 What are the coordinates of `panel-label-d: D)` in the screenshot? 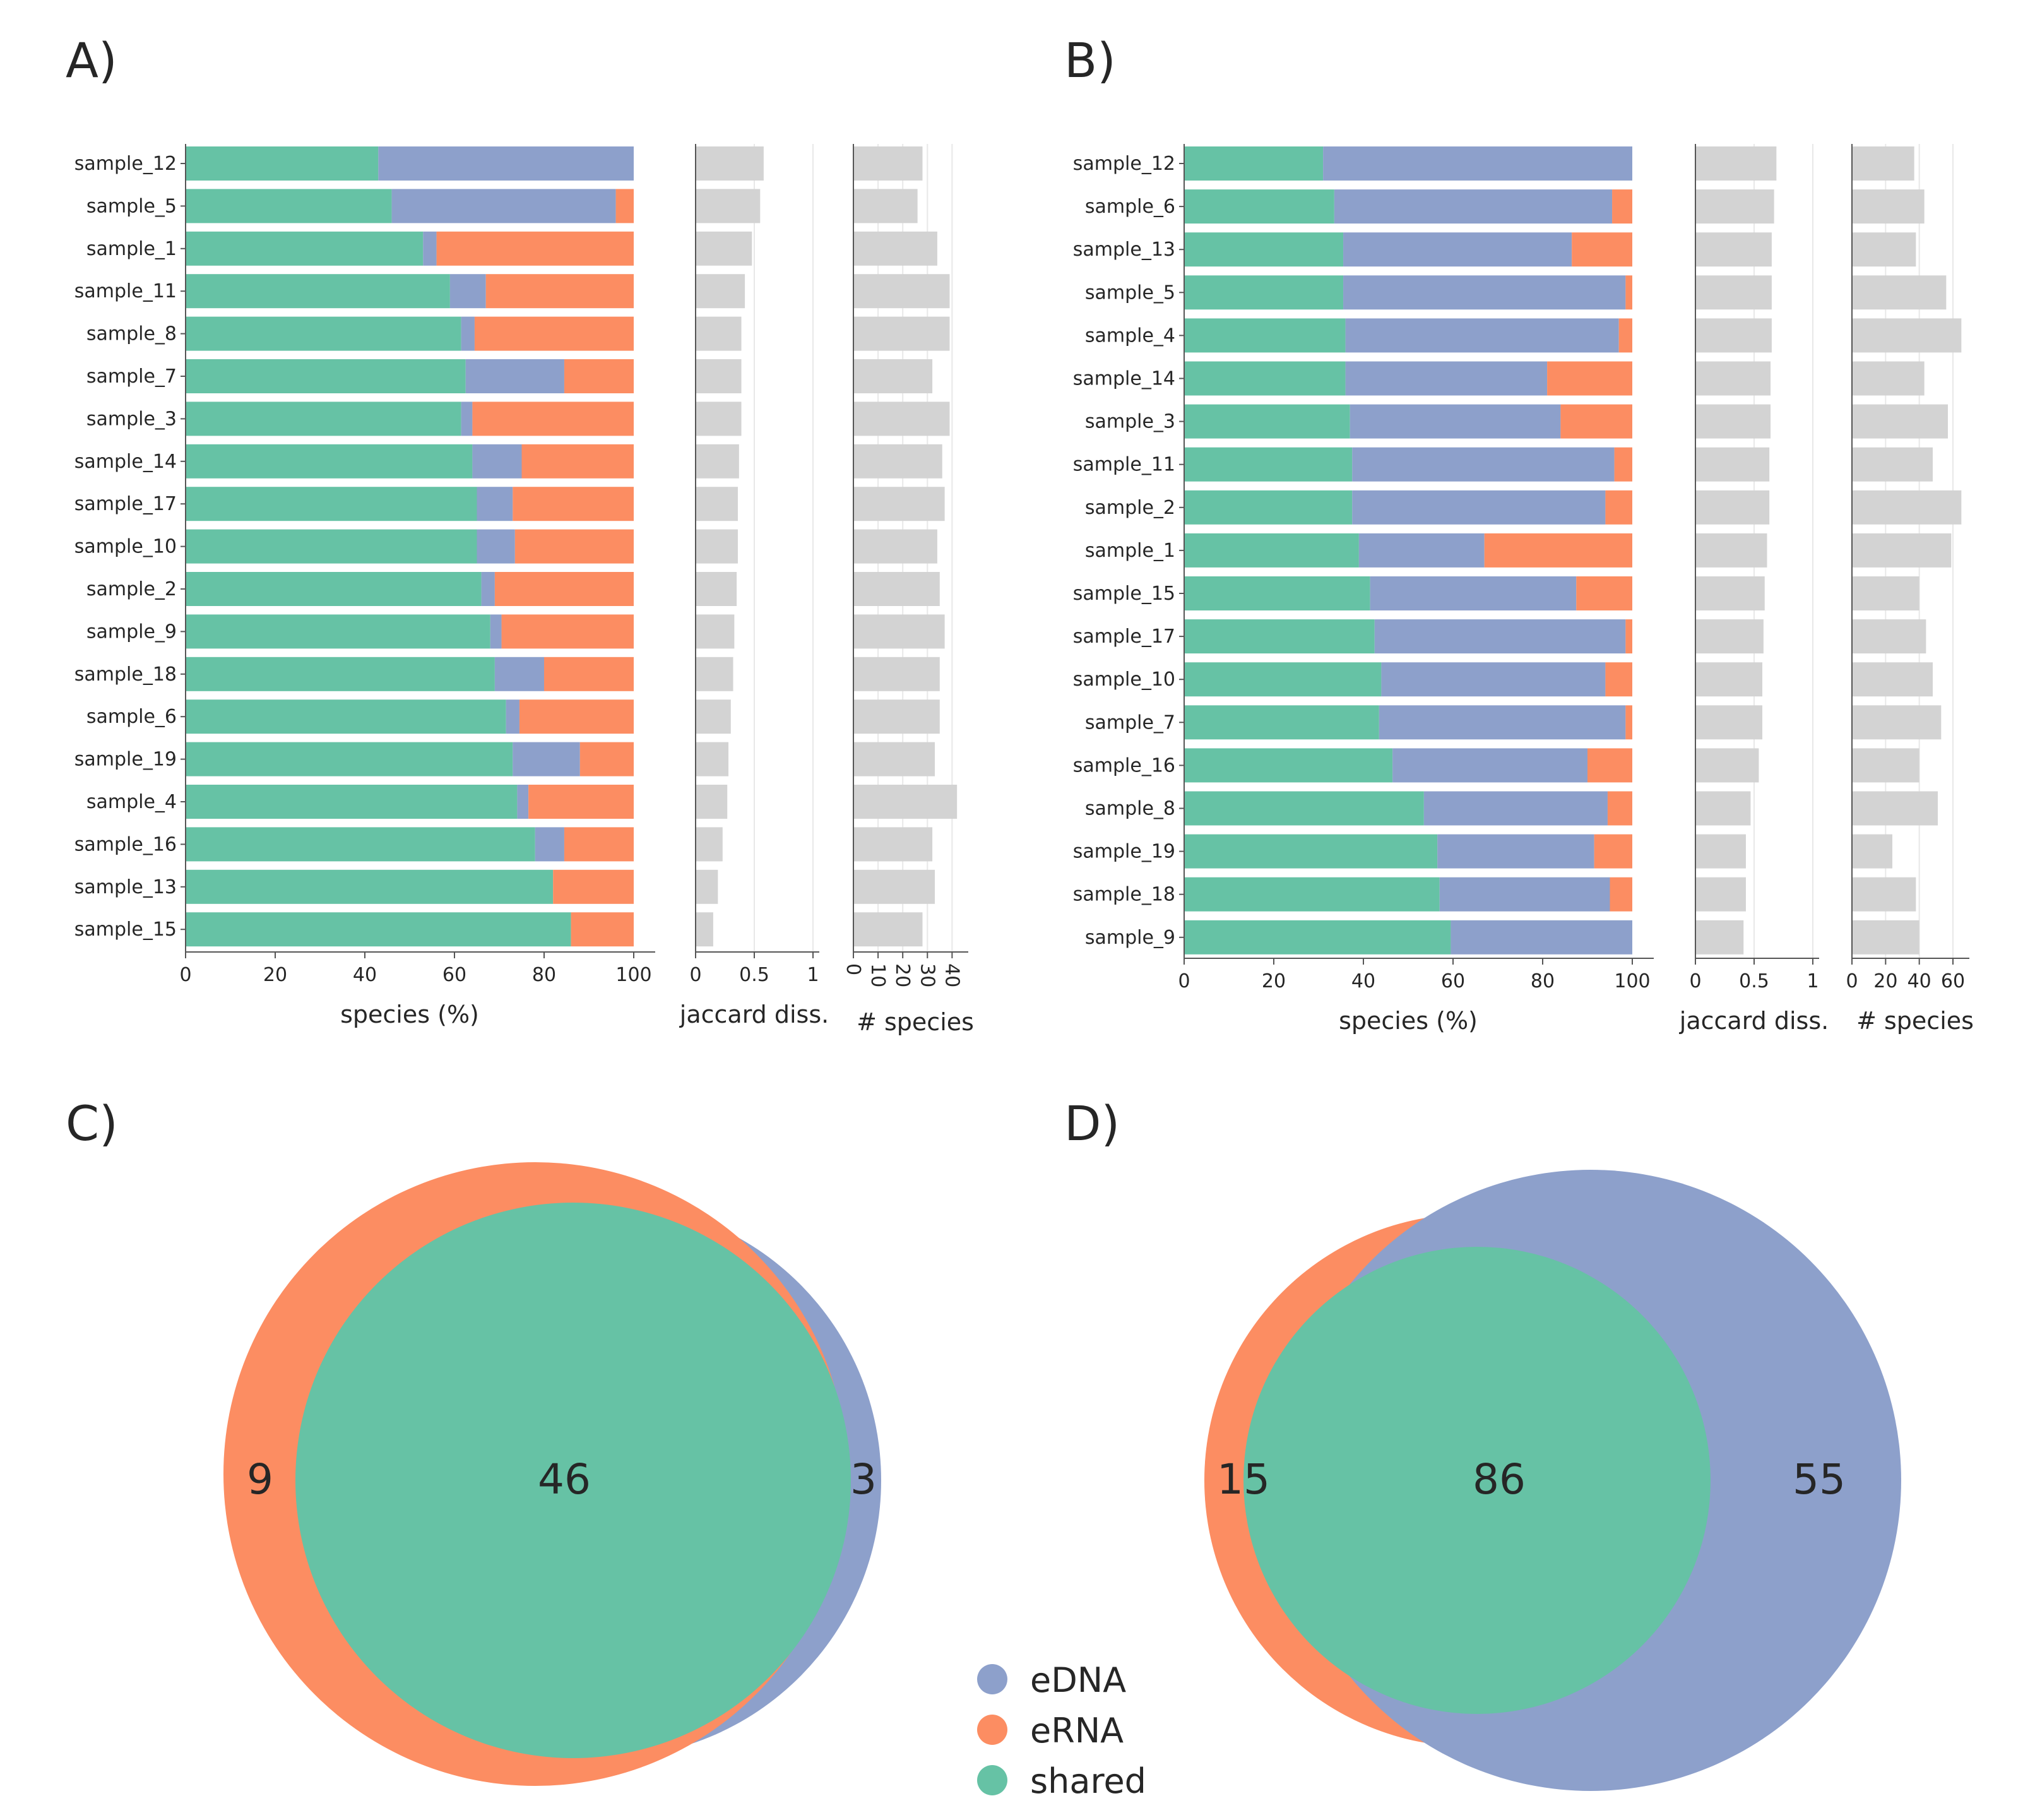 It's located at (1092, 1123).